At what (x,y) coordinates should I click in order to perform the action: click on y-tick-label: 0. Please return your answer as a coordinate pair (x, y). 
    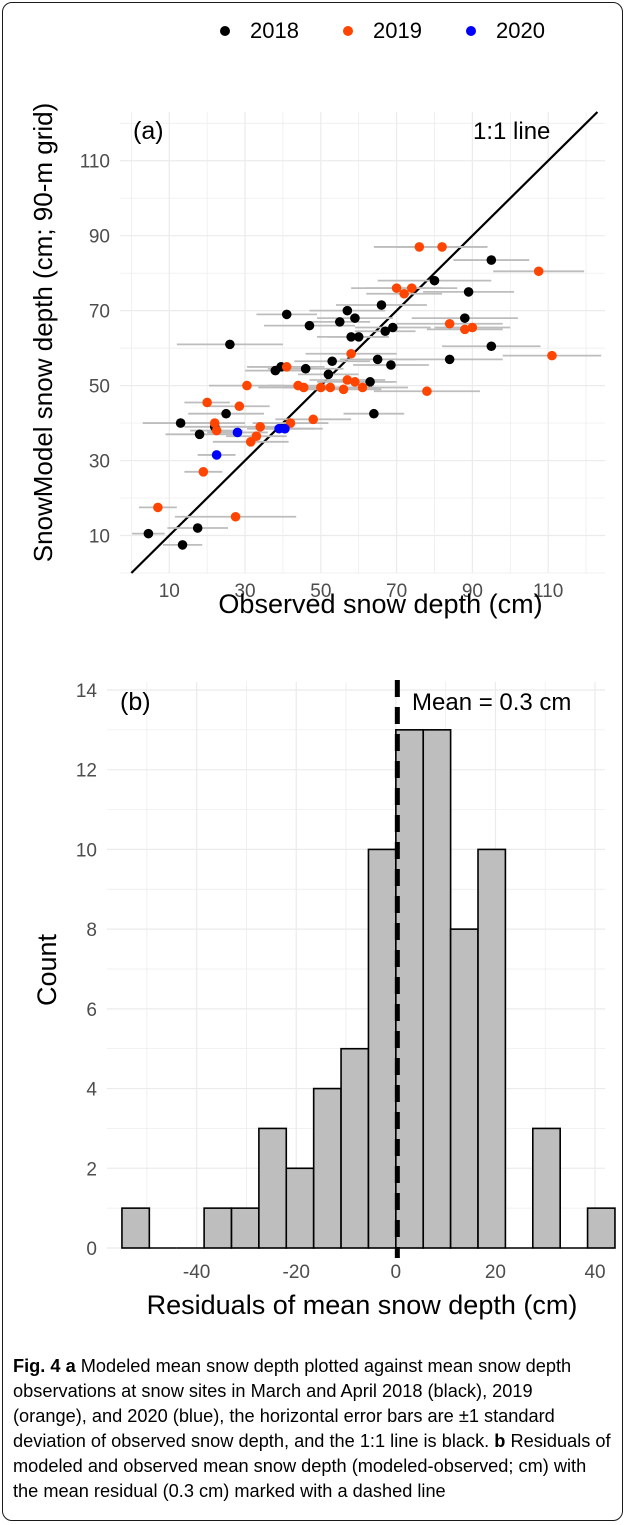
    Looking at the image, I should click on (91, 1249).